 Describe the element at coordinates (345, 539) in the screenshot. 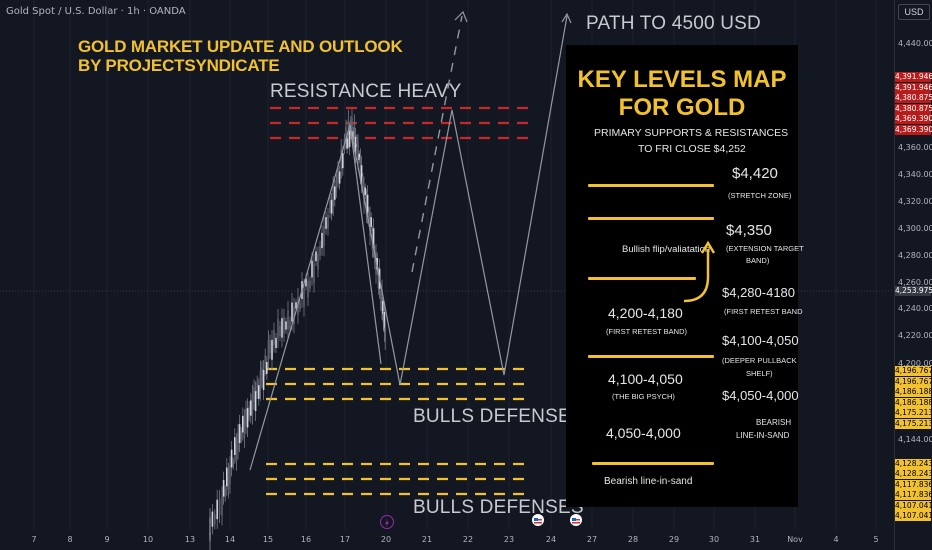

I see `time-tick: 17` at that location.